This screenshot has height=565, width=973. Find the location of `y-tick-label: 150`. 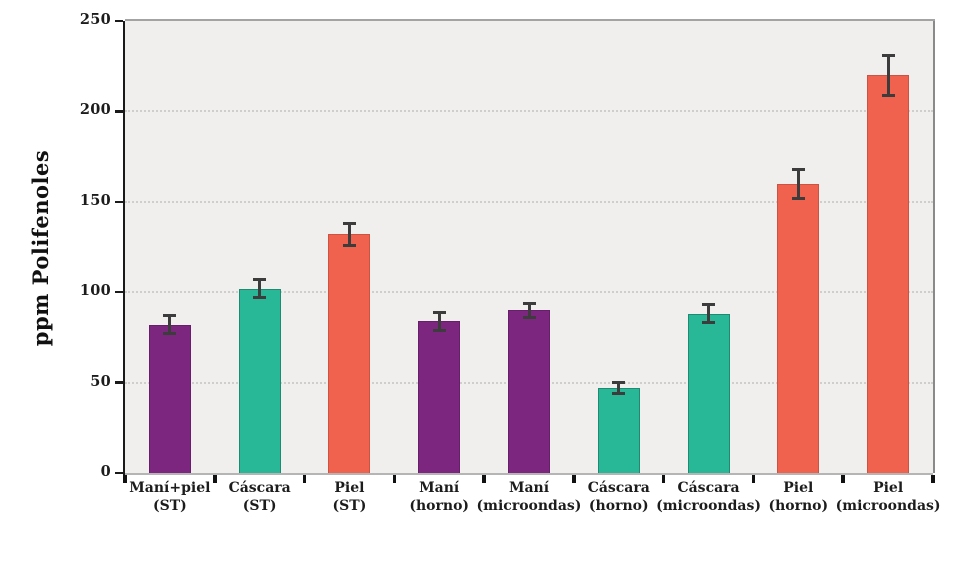

y-tick-label: 150 is located at coordinates (95, 200).